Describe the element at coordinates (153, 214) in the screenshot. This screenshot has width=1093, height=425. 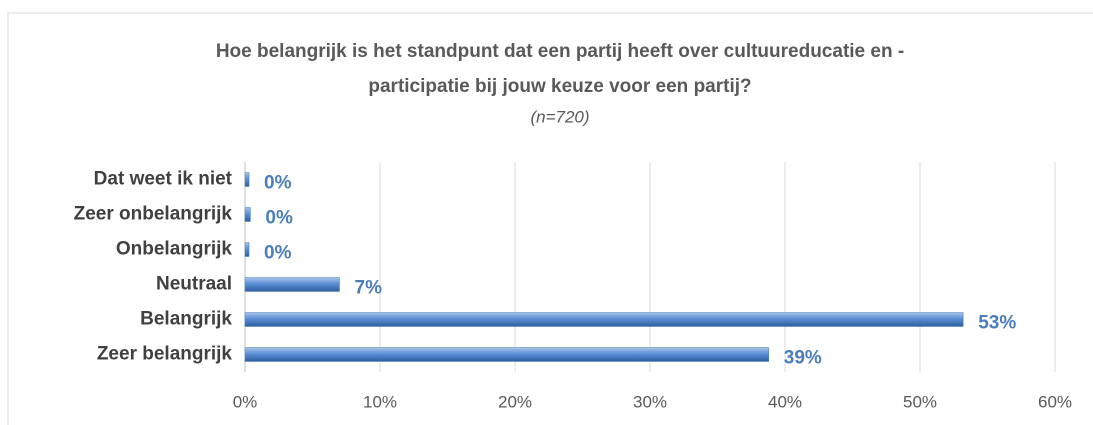
I see `y-tick-label: Zeer onbelangrijk` at that location.